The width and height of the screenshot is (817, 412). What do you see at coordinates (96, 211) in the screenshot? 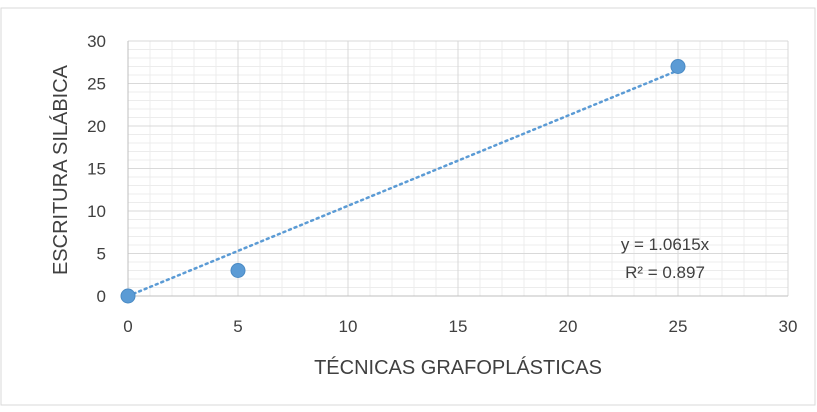
I see `y-tick-label: 10` at bounding box center [96, 211].